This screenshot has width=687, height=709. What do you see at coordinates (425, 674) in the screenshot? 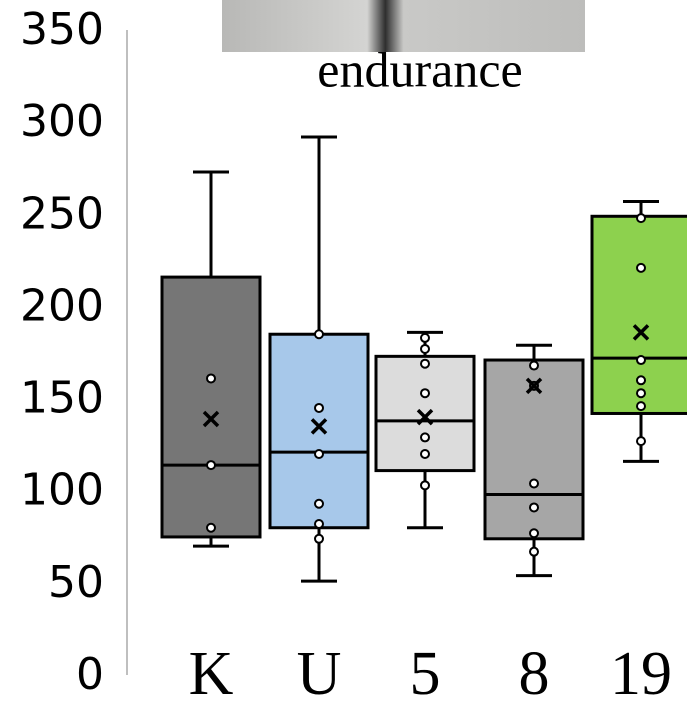
I see `x-tick-label: 5` at bounding box center [425, 674].